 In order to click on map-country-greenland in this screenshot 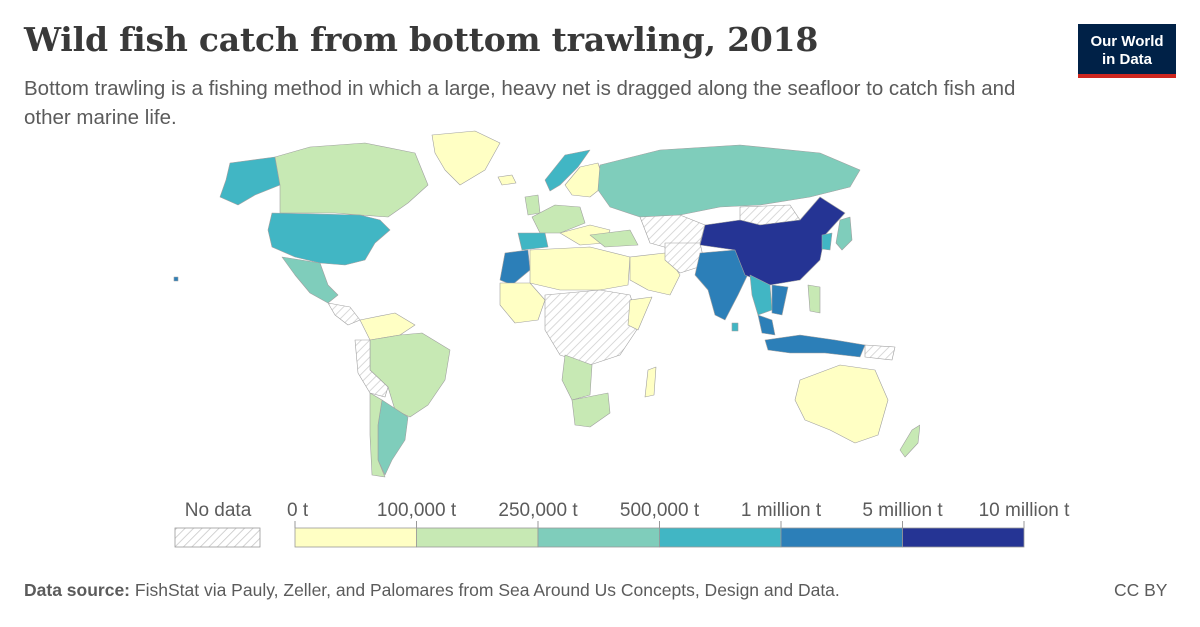, I will do `click(466, 158)`.